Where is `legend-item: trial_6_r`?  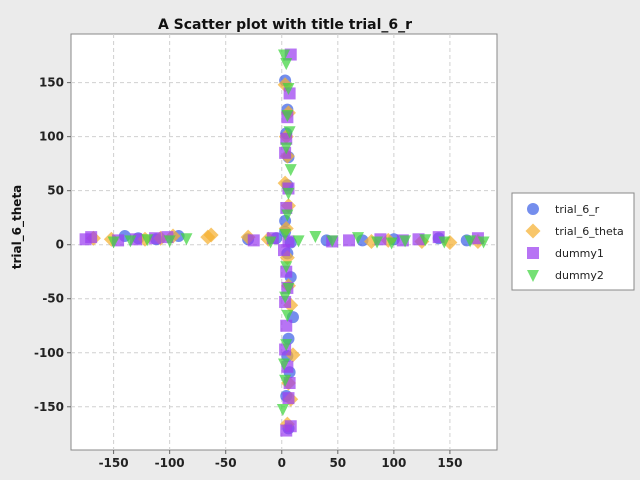
legend-item: trial_6_r is located at coordinates (563, 209).